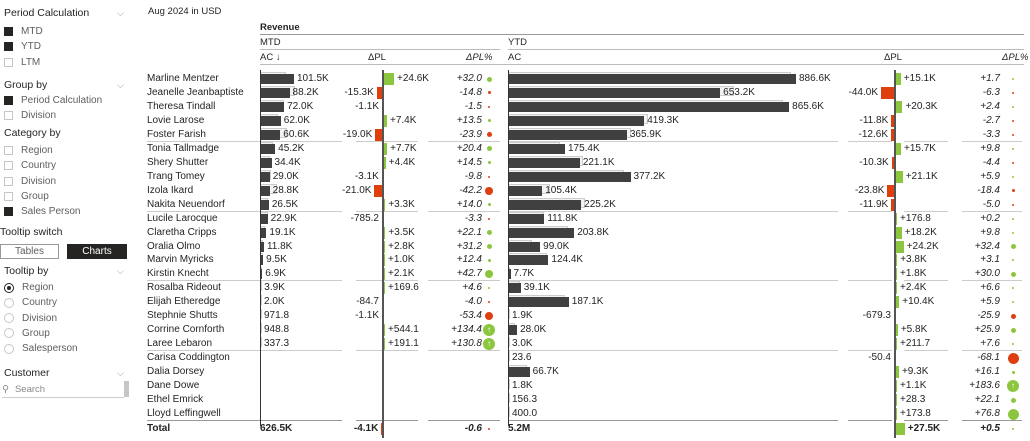 This screenshot has width=1030, height=441. Describe the element at coordinates (285, 176) in the screenshot. I see `actual-value: 29.0K` at that location.